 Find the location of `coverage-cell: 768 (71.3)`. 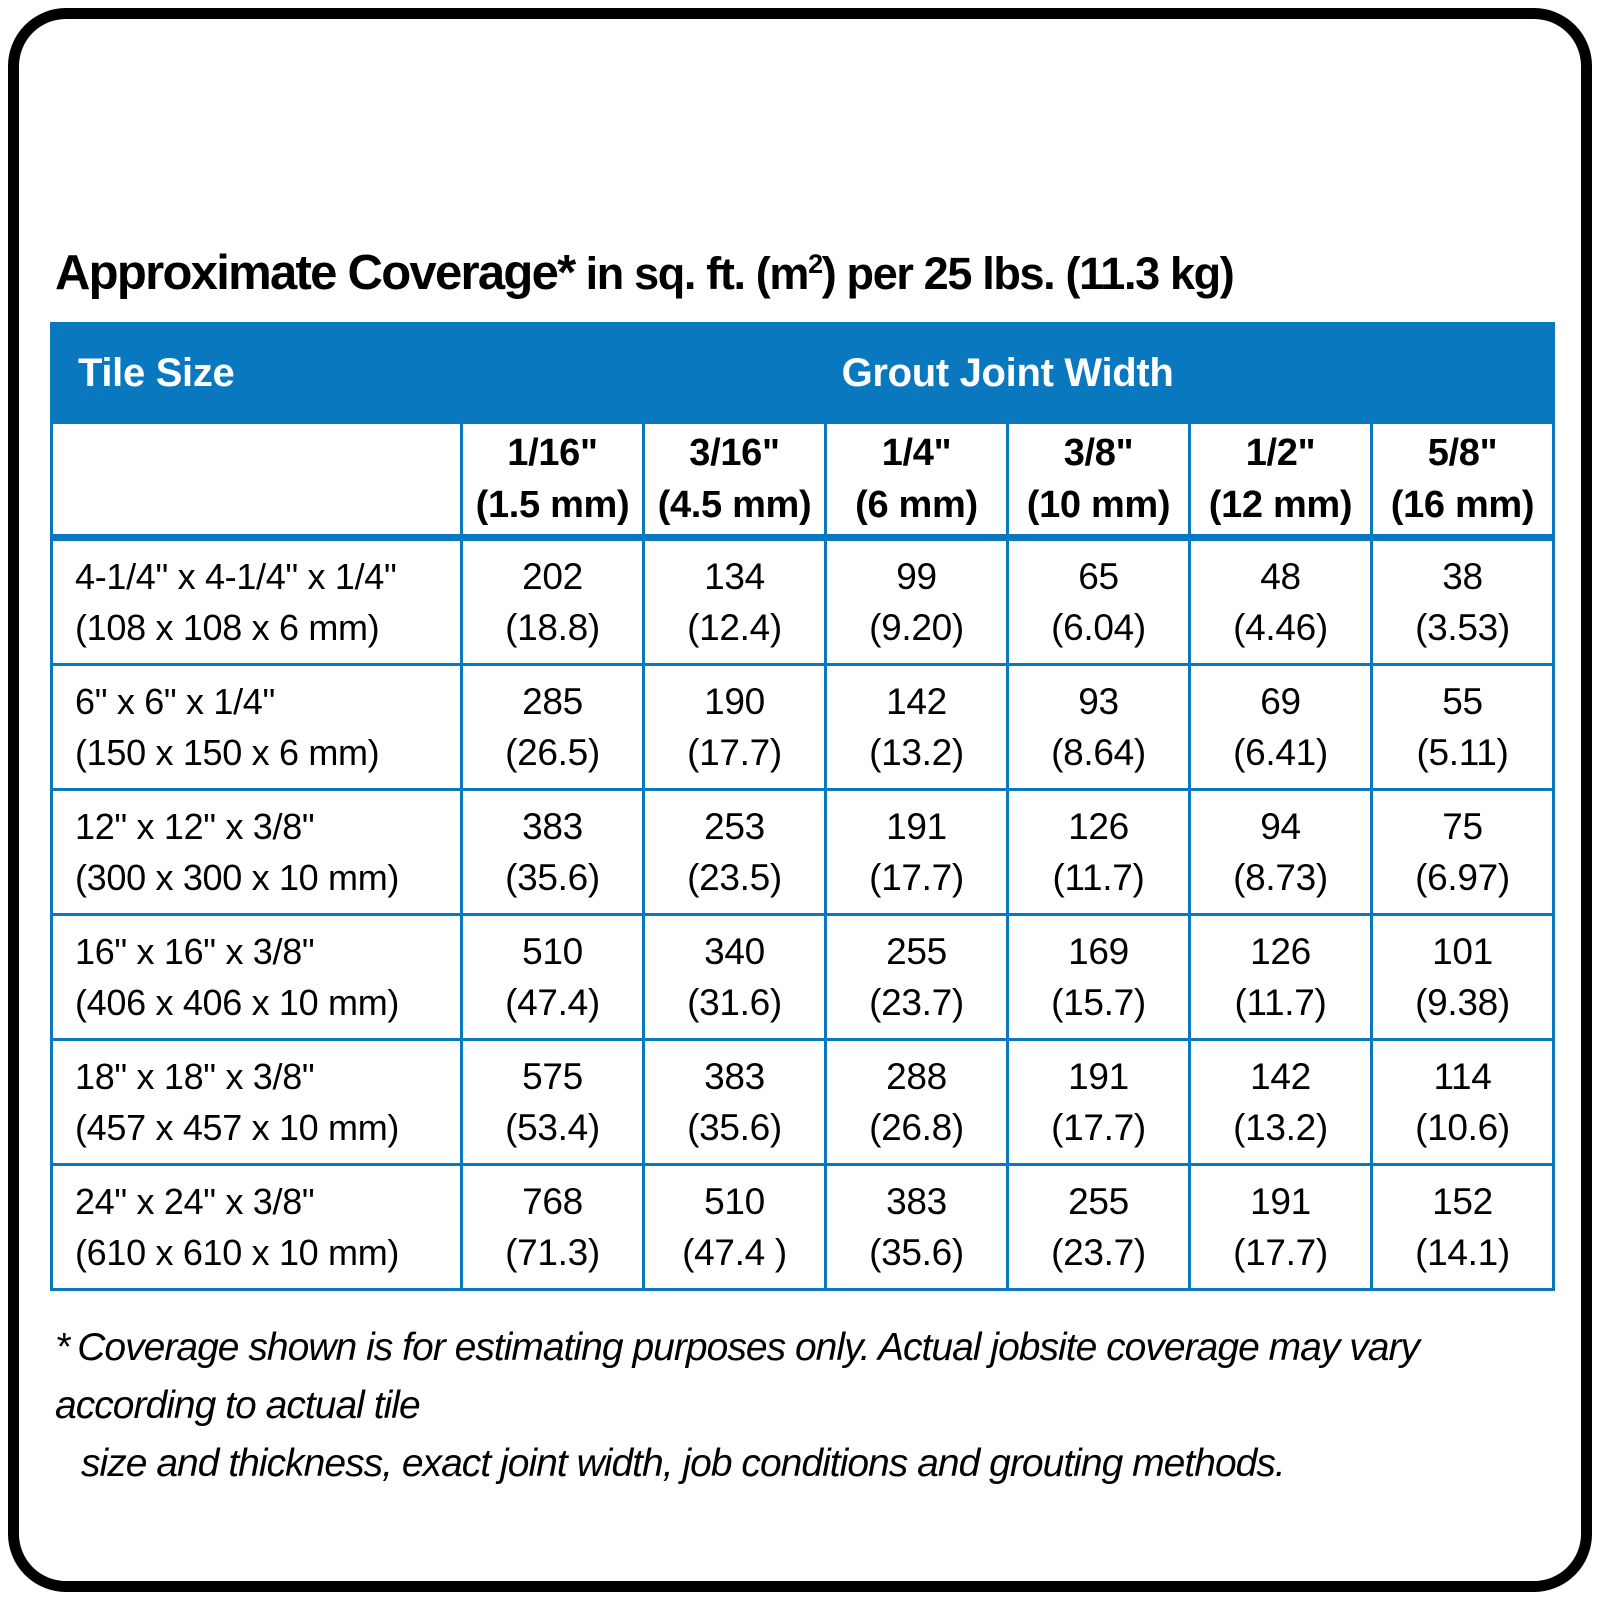

coverage-cell: 768 (71.3) is located at coordinates (552, 1227).